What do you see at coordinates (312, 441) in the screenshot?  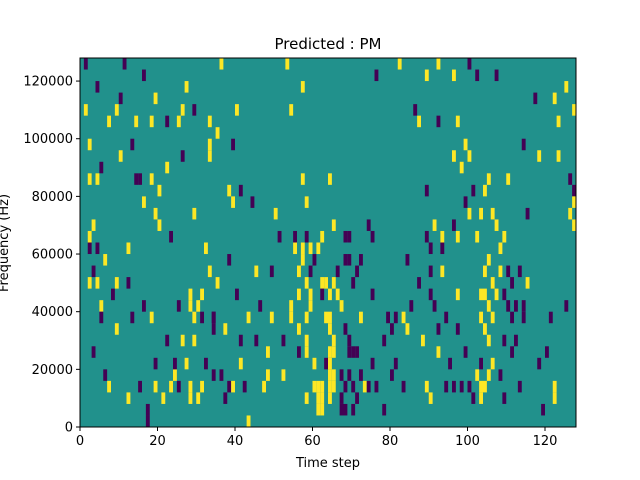 I see `x-tick-label: 60` at bounding box center [312, 441].